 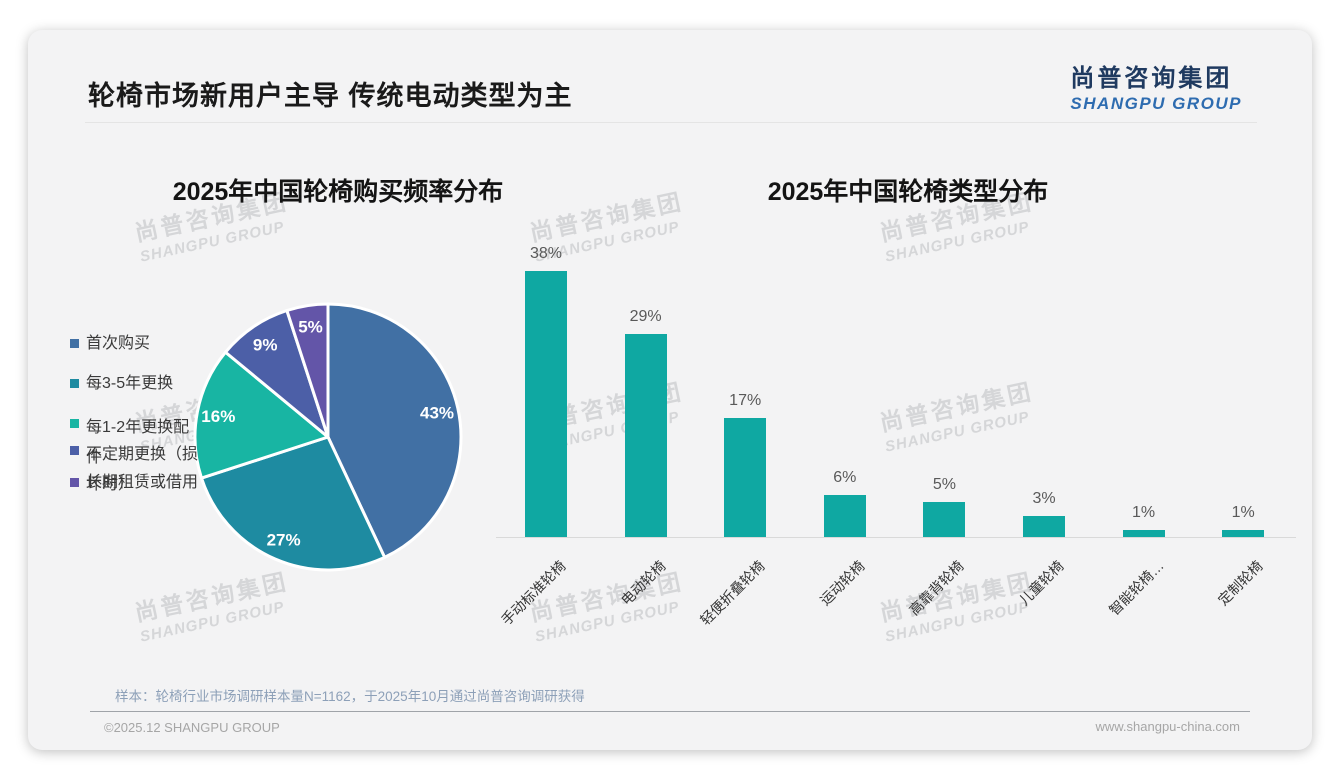 What do you see at coordinates (142, 469) in the screenshot?
I see `legend-label: 不定期更换（损坏时）` at bounding box center [142, 469].